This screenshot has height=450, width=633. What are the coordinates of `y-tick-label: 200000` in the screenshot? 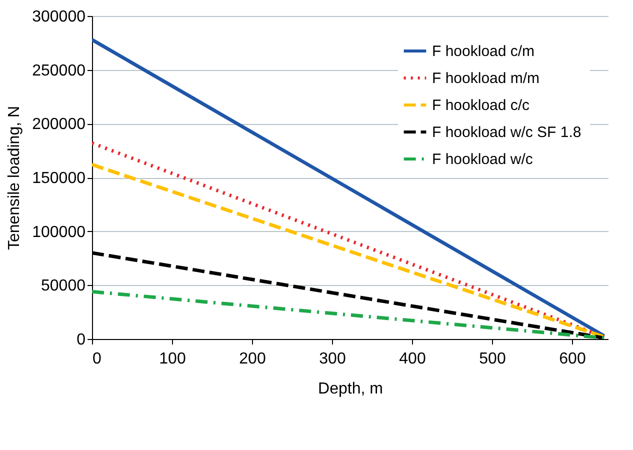 It's located at (59, 125).